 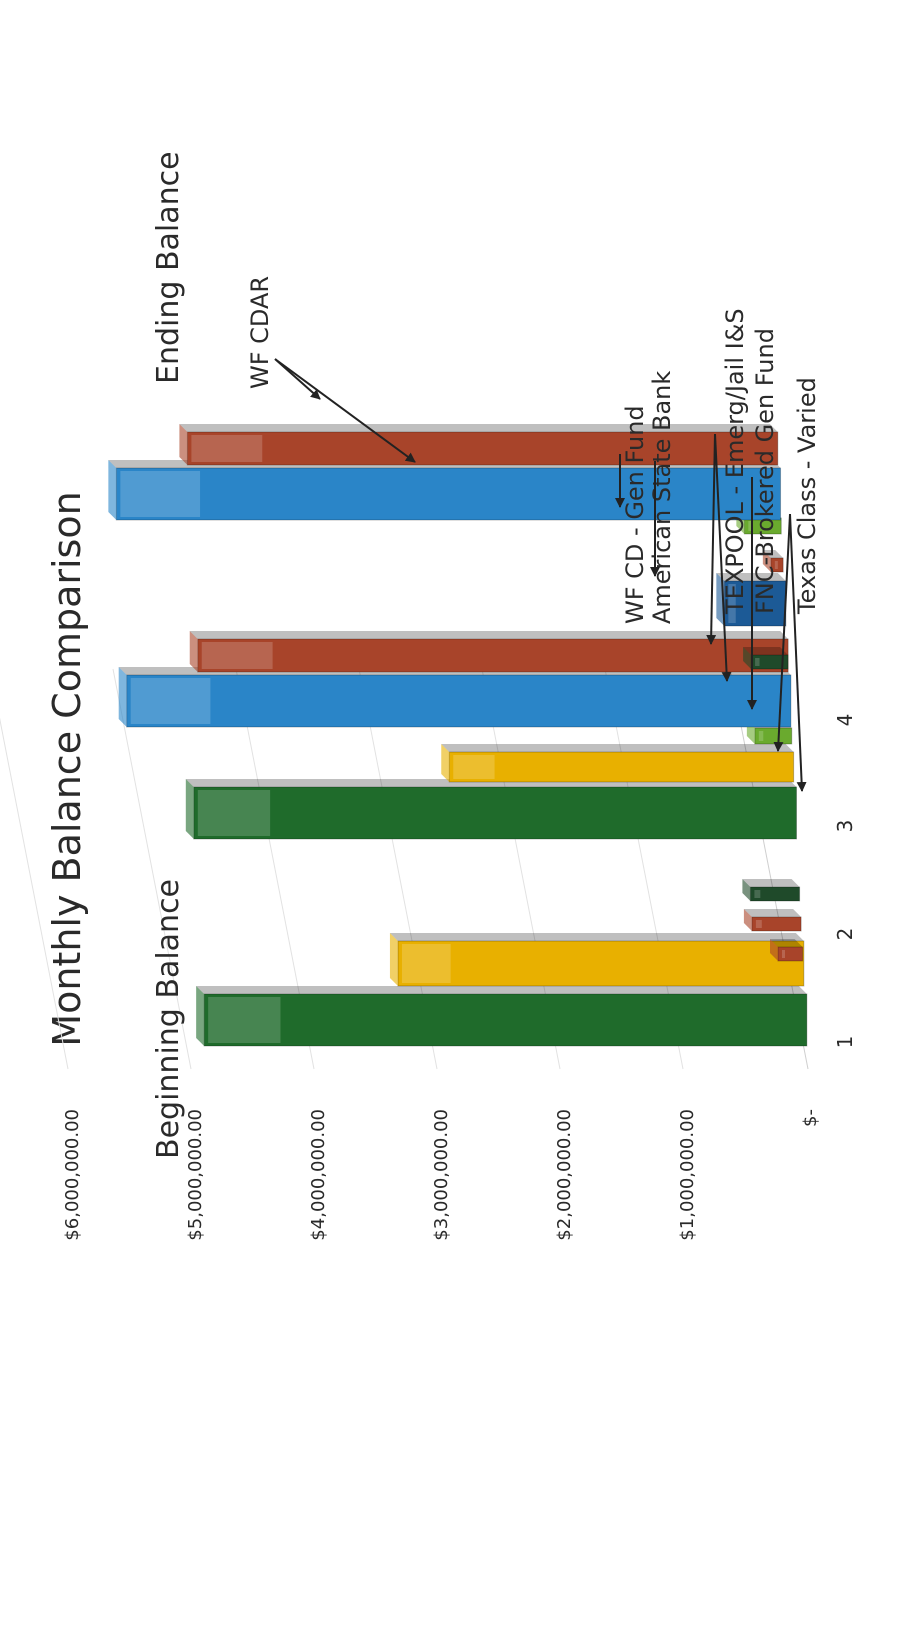 What do you see at coordinates (732, 603) in the screenshot?
I see `bar-ending-3-shine` at bounding box center [732, 603].